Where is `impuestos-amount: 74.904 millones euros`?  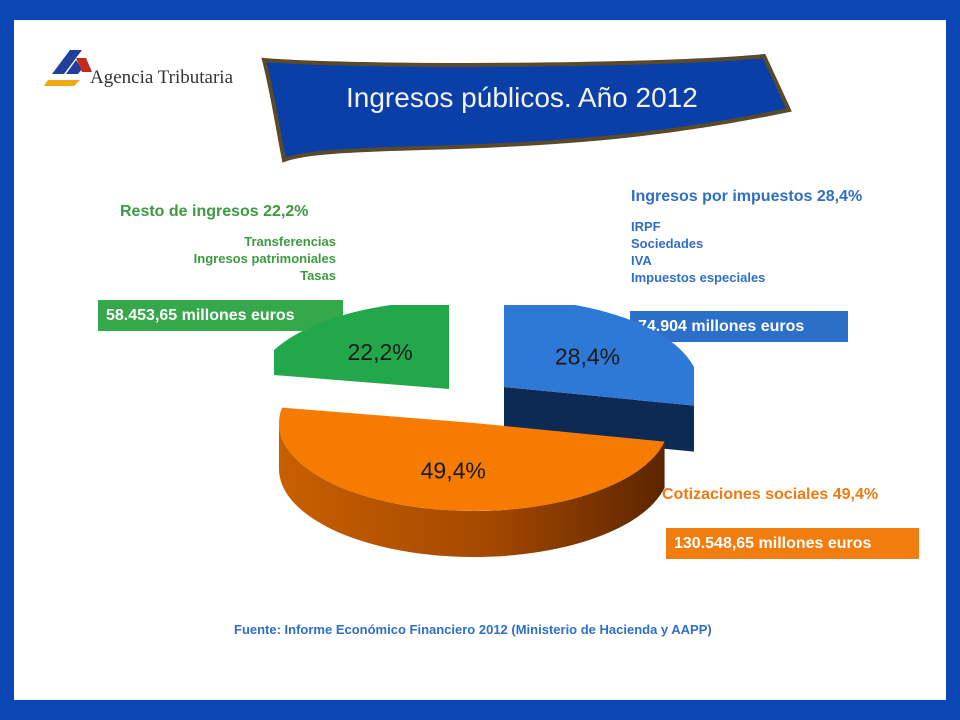 impuestos-amount: 74.904 millones euros is located at coordinates (739, 326).